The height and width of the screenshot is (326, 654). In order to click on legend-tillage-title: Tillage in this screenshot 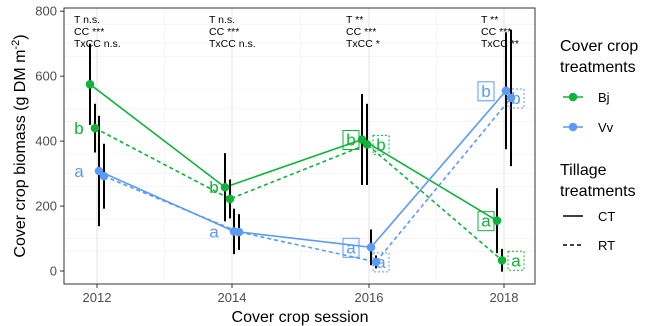, I will do `click(583, 170)`.